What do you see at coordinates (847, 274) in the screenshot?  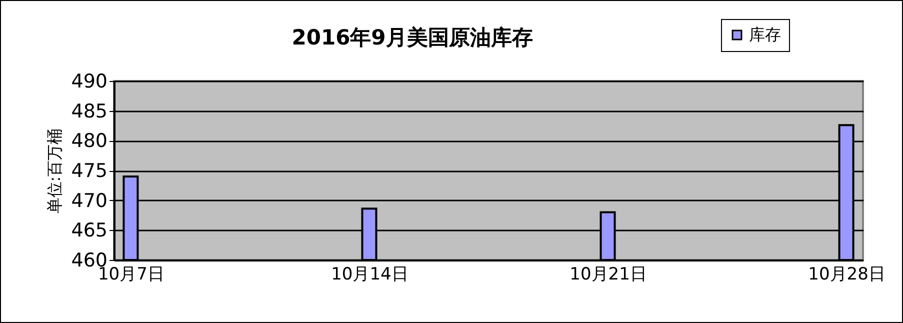 I see `x-tick-label: 10月28日` at bounding box center [847, 274].